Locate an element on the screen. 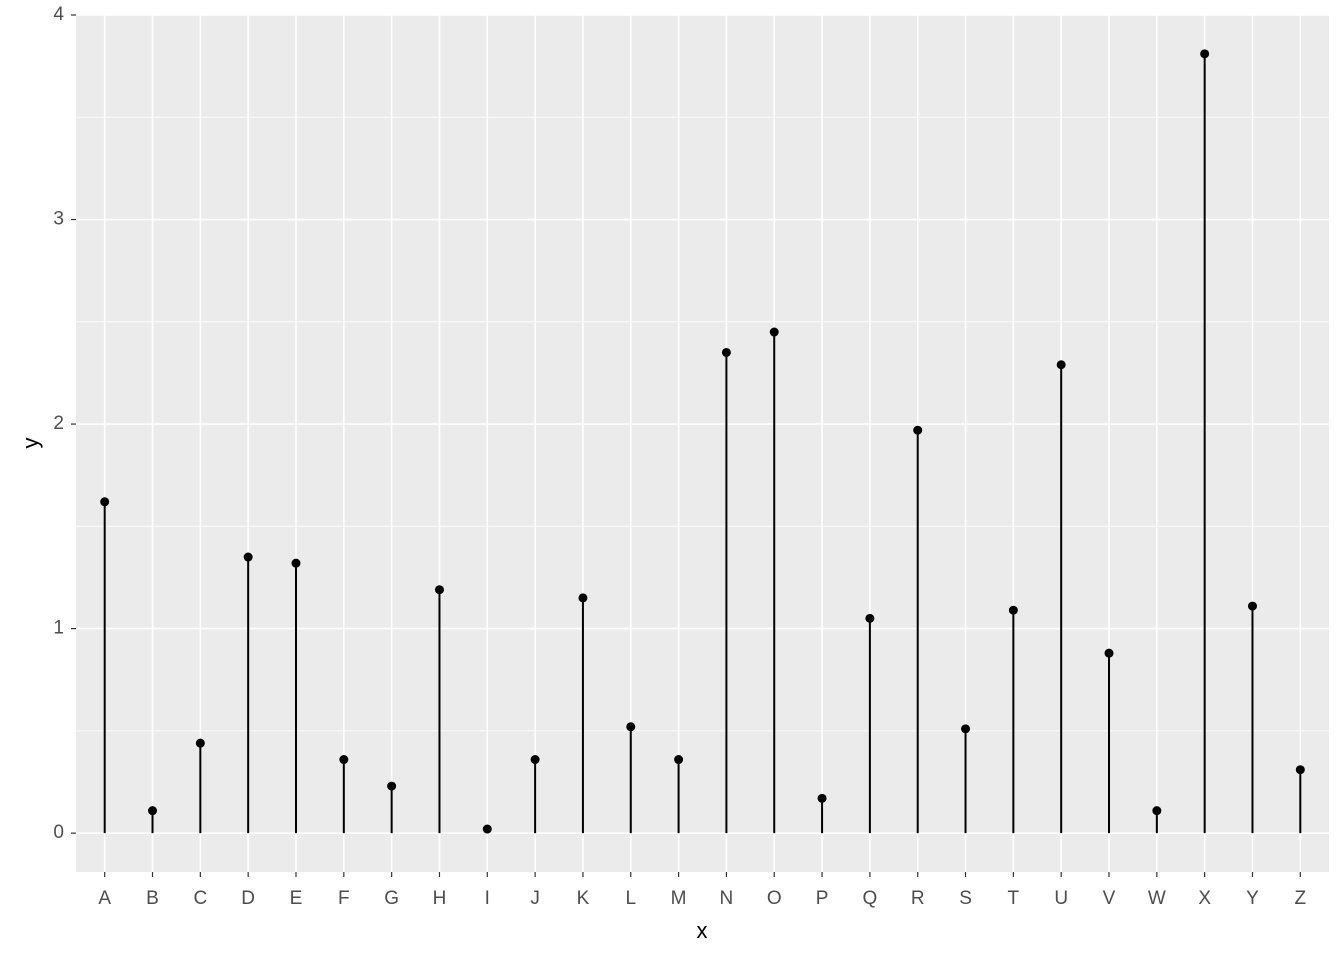 This screenshot has width=1344, height=960. y-tick-label: 4 is located at coordinates (58, 14).